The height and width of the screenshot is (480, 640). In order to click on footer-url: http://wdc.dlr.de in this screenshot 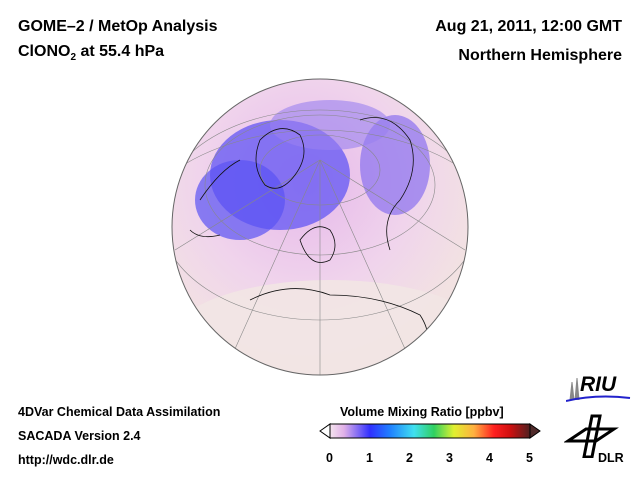, I will do `click(66, 460)`.